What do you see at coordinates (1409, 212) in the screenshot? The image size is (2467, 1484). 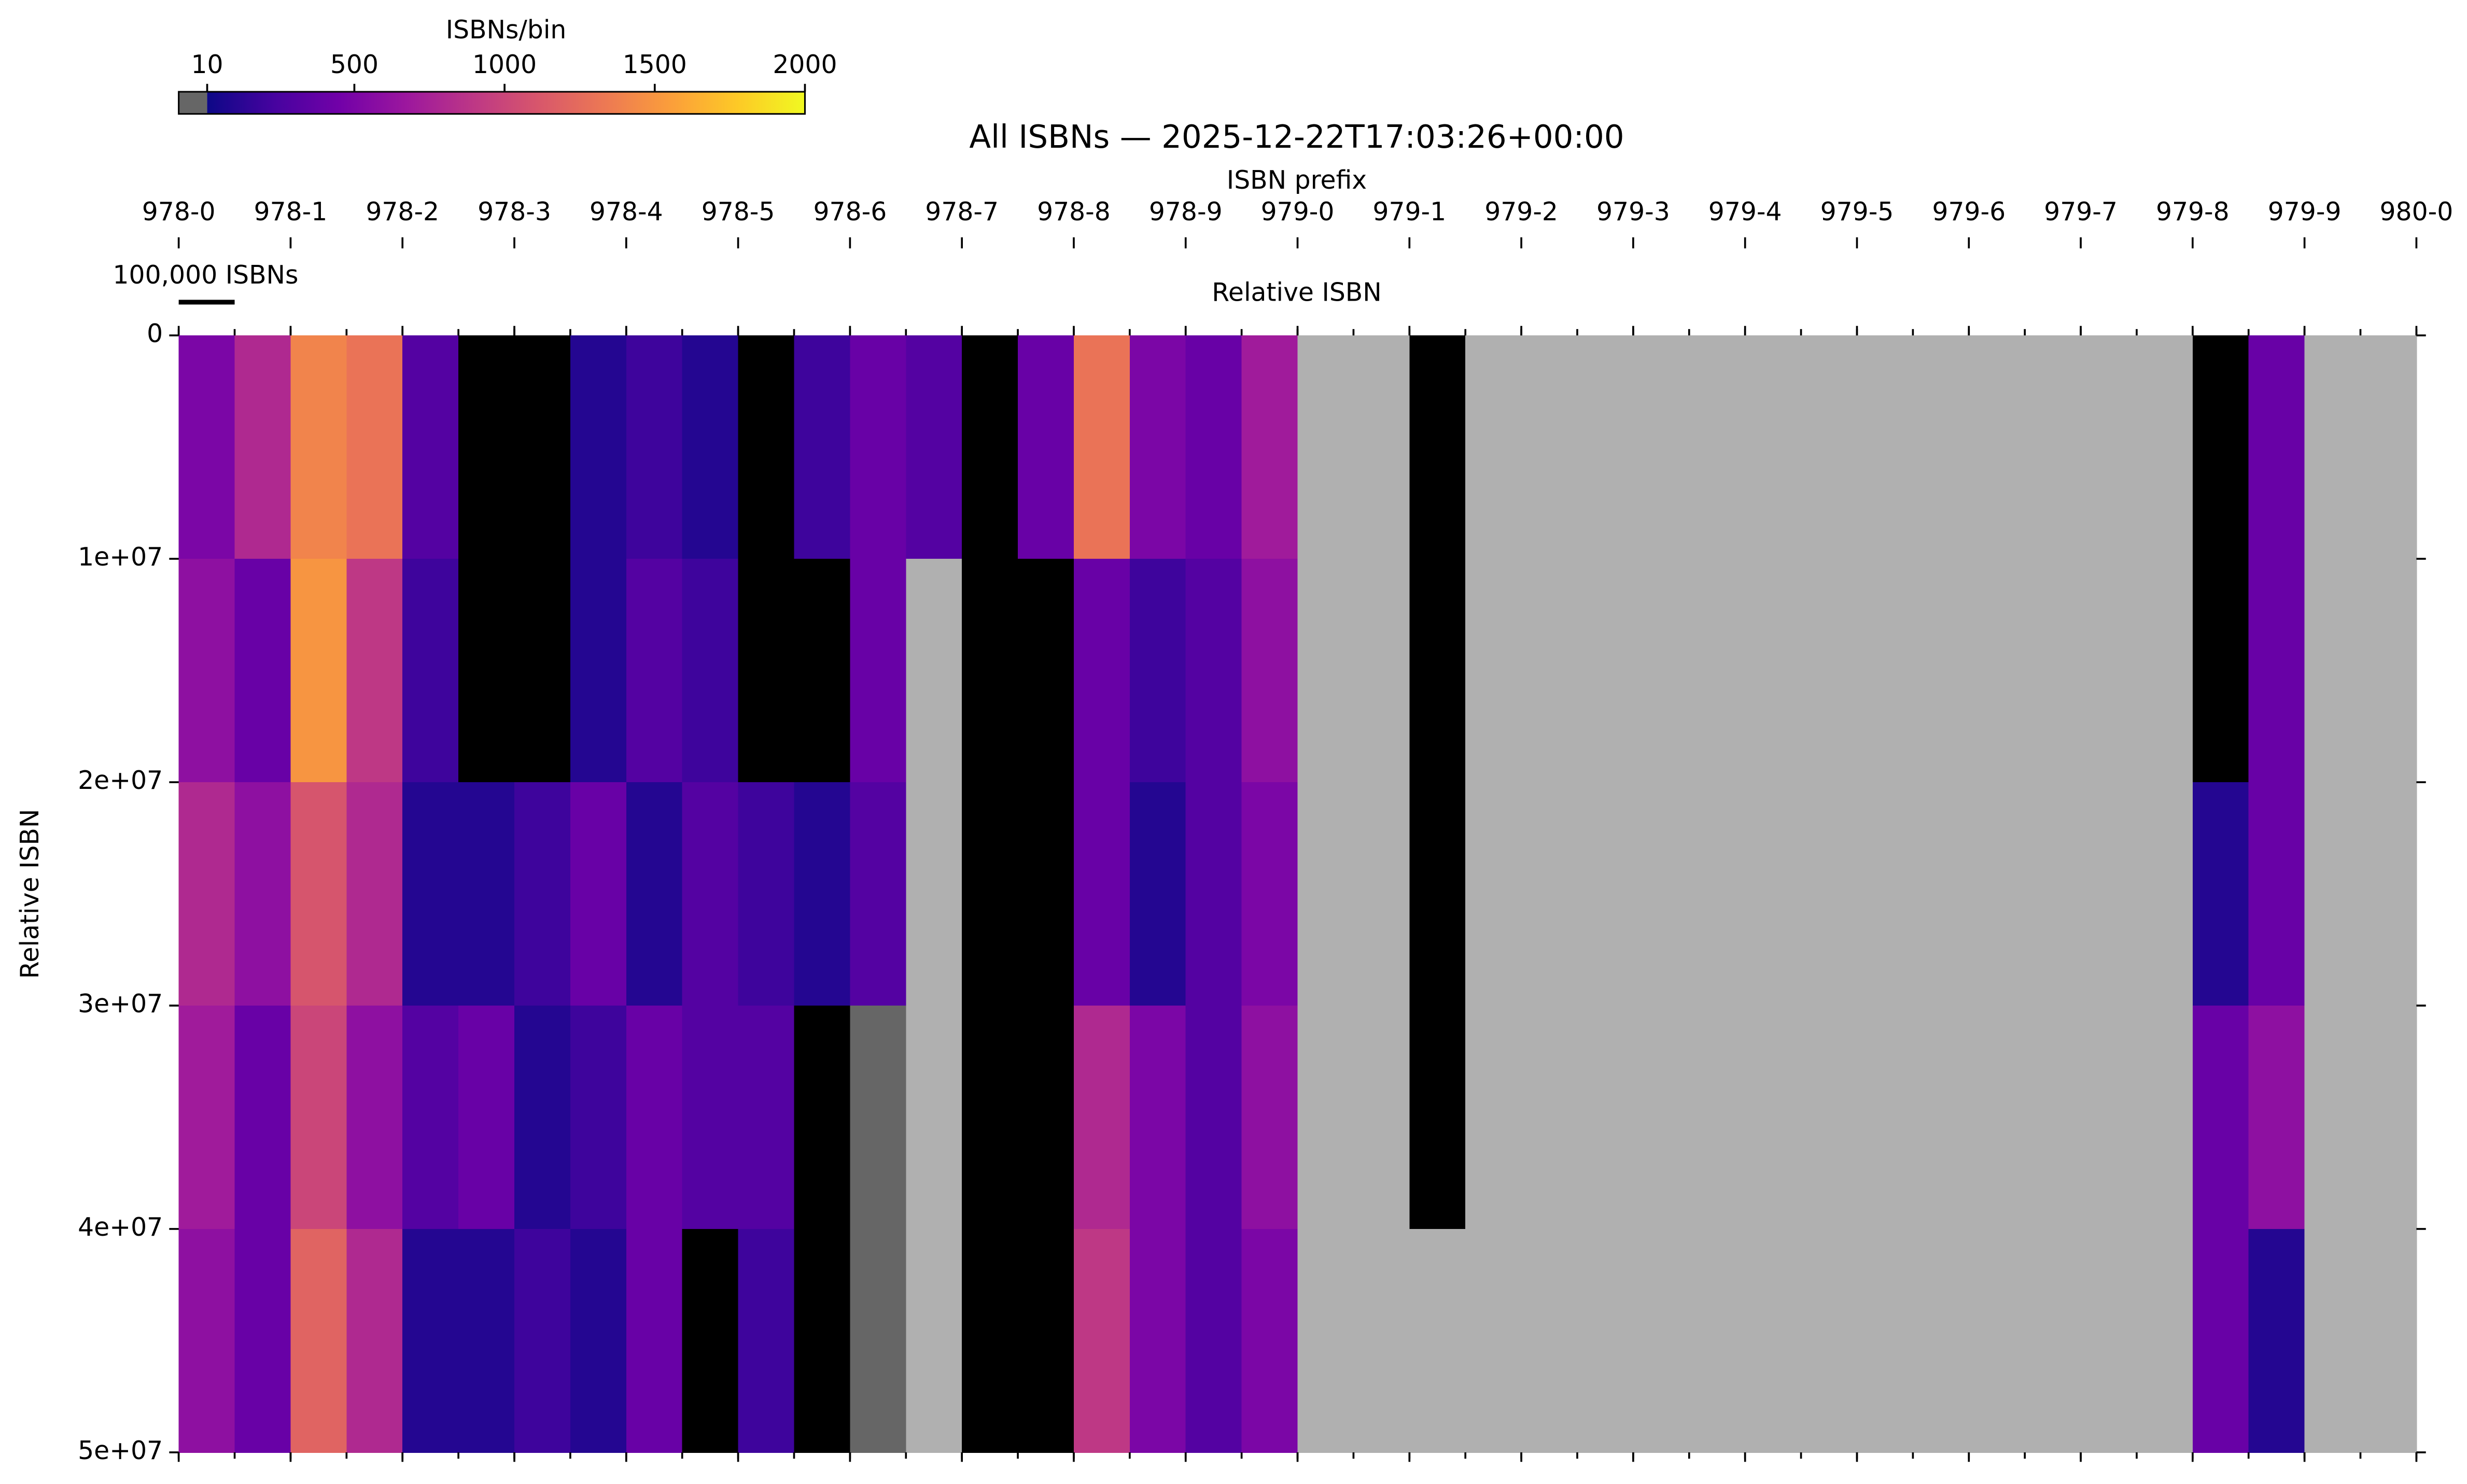 I see `x-tick-label: 979-1` at bounding box center [1409, 212].